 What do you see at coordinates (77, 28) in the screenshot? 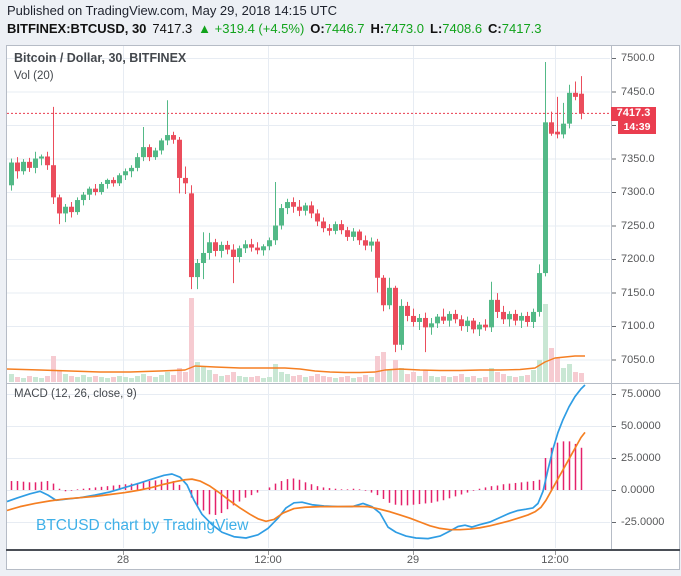
I see `symbol-ticker: BITFINEX:BTCUSD, 30` at bounding box center [77, 28].